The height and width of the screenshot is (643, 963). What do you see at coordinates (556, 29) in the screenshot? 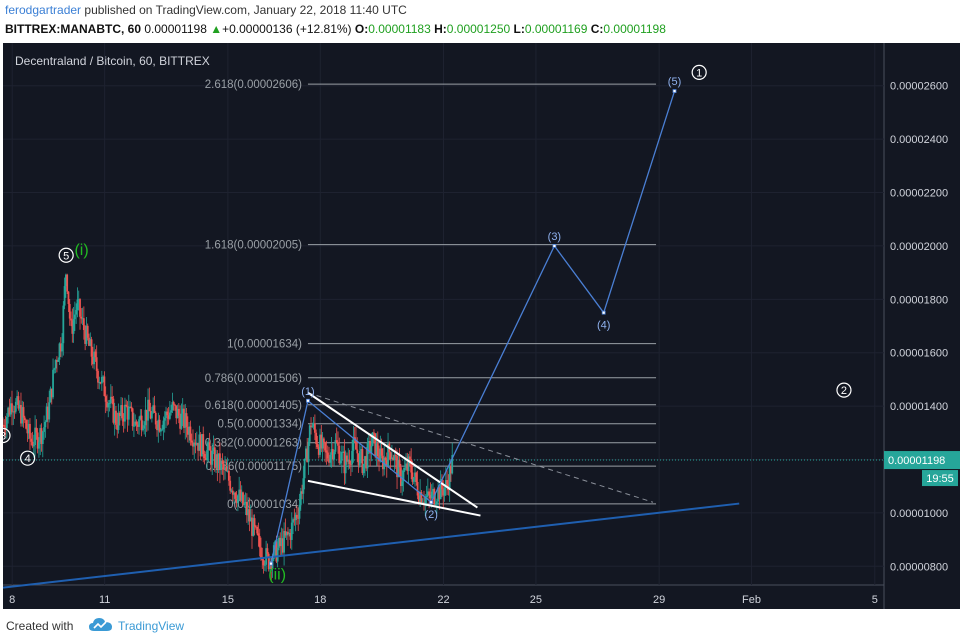
I see `low-value: 0.00001169` at bounding box center [556, 29].